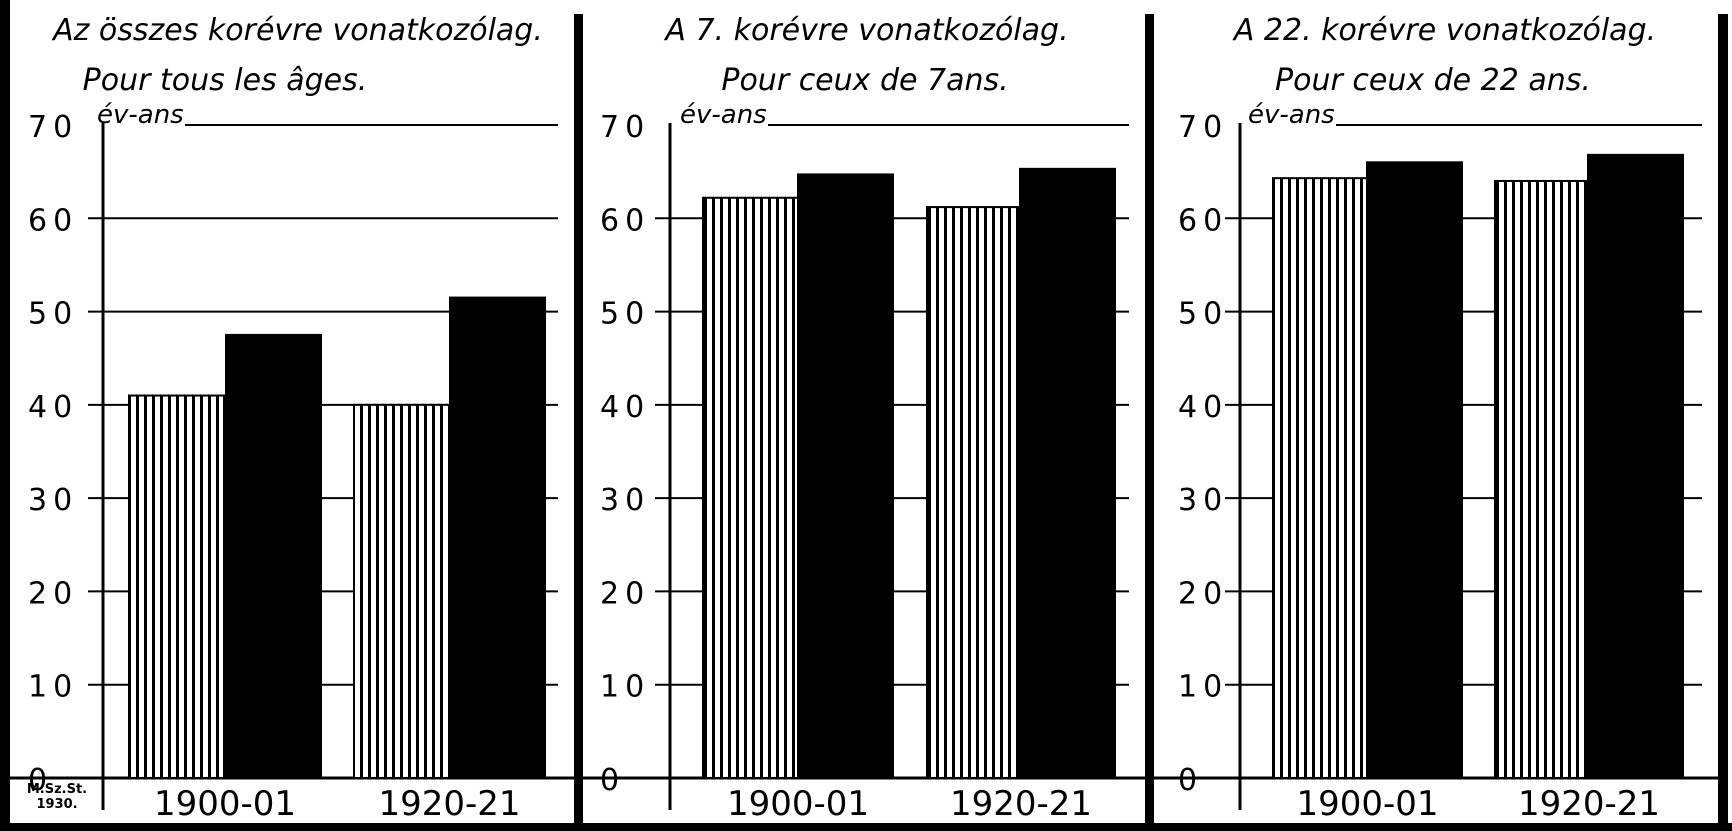 Image resolution: width=1732 pixels, height=831 pixels. Describe the element at coordinates (1203, 593) in the screenshot. I see `chart-3-ytick-20: 20` at that location.